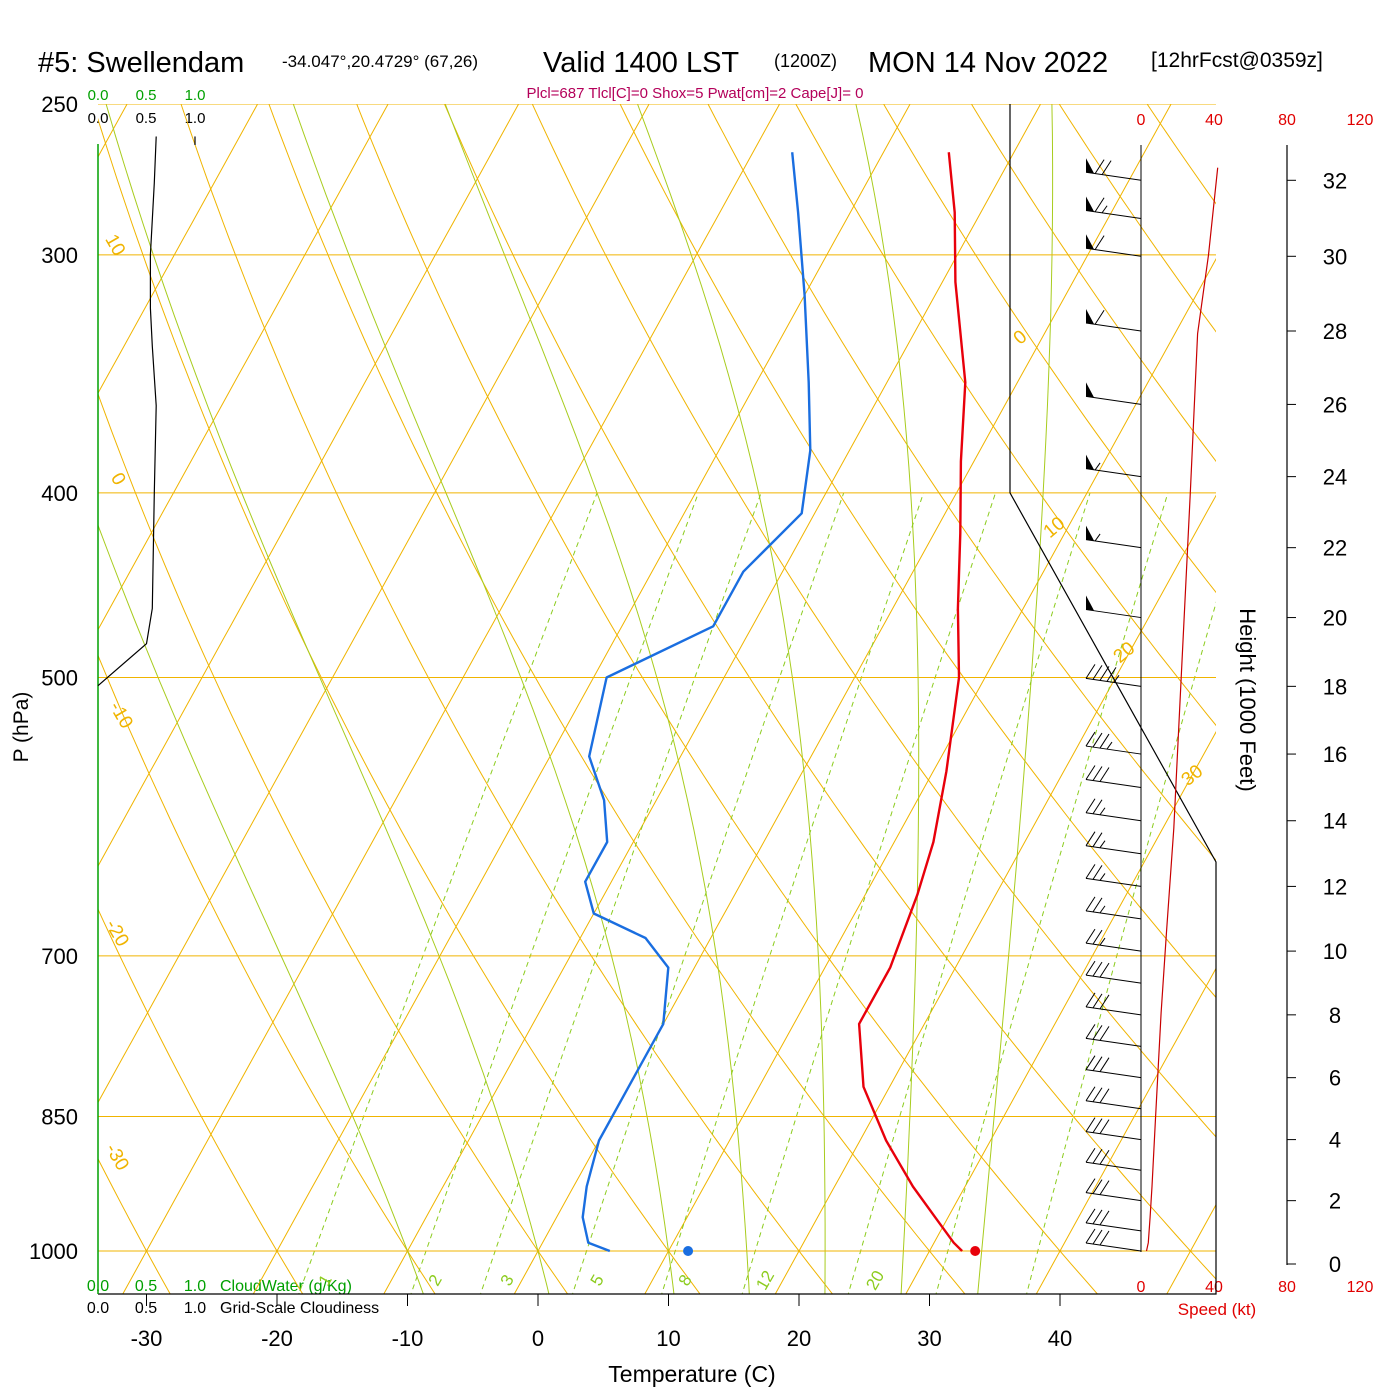  What do you see at coordinates (1335, 1201) in the screenshot?
I see `height-tick-label: 2` at bounding box center [1335, 1201].